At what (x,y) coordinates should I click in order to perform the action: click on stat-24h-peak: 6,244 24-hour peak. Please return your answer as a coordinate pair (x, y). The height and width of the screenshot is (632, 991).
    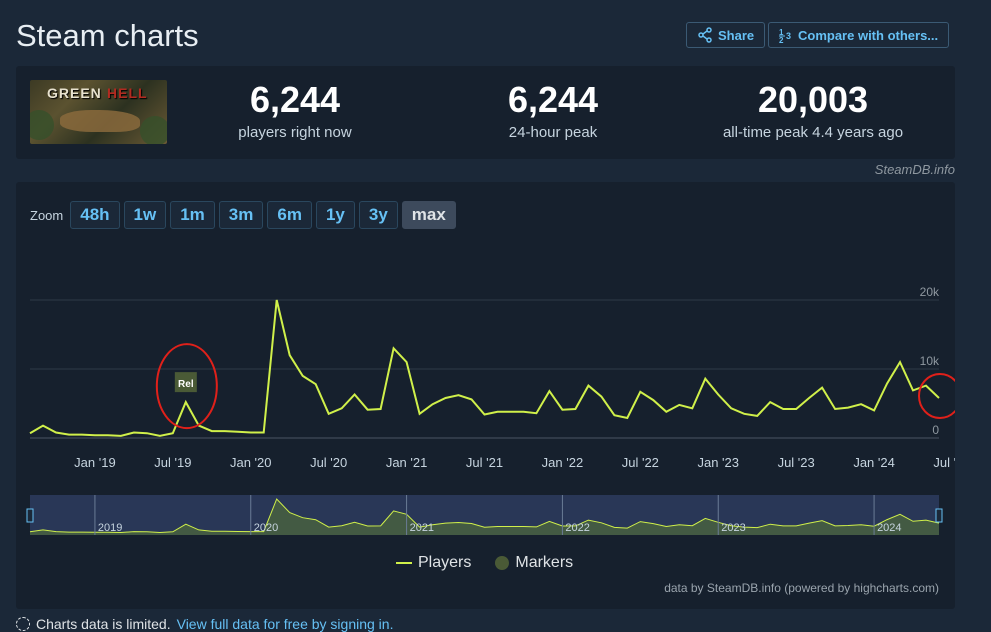
    Looking at the image, I should click on (553, 110).